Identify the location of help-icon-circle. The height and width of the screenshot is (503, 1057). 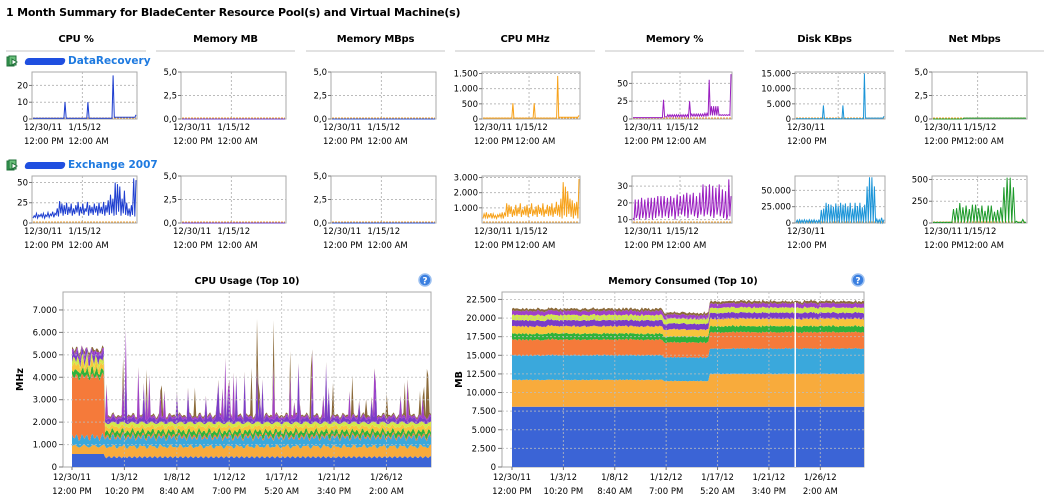
(858, 280).